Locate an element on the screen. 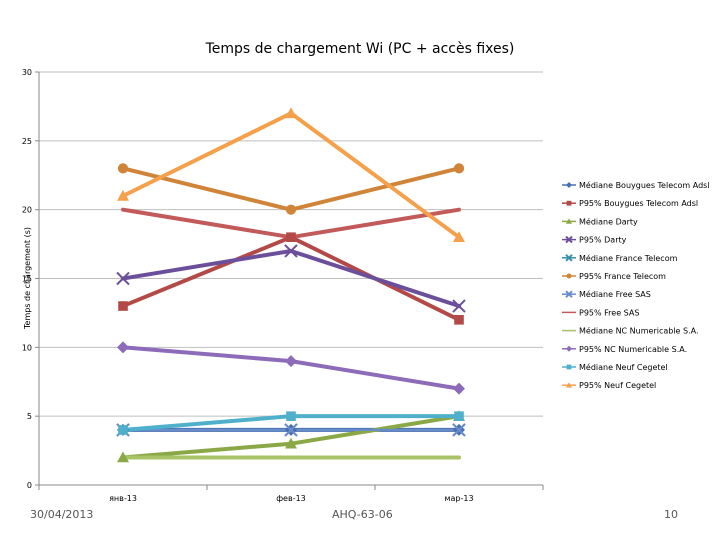 This screenshot has width=720, height=540. data-point-4-3-stroke is located at coordinates (459, 306).